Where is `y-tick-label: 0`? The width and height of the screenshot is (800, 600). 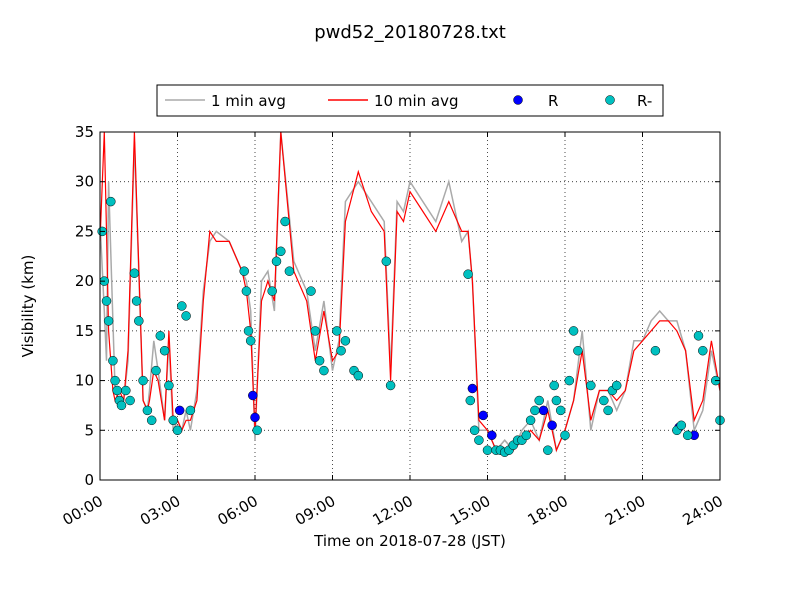 y-tick-label: 0 is located at coordinates (89, 480).